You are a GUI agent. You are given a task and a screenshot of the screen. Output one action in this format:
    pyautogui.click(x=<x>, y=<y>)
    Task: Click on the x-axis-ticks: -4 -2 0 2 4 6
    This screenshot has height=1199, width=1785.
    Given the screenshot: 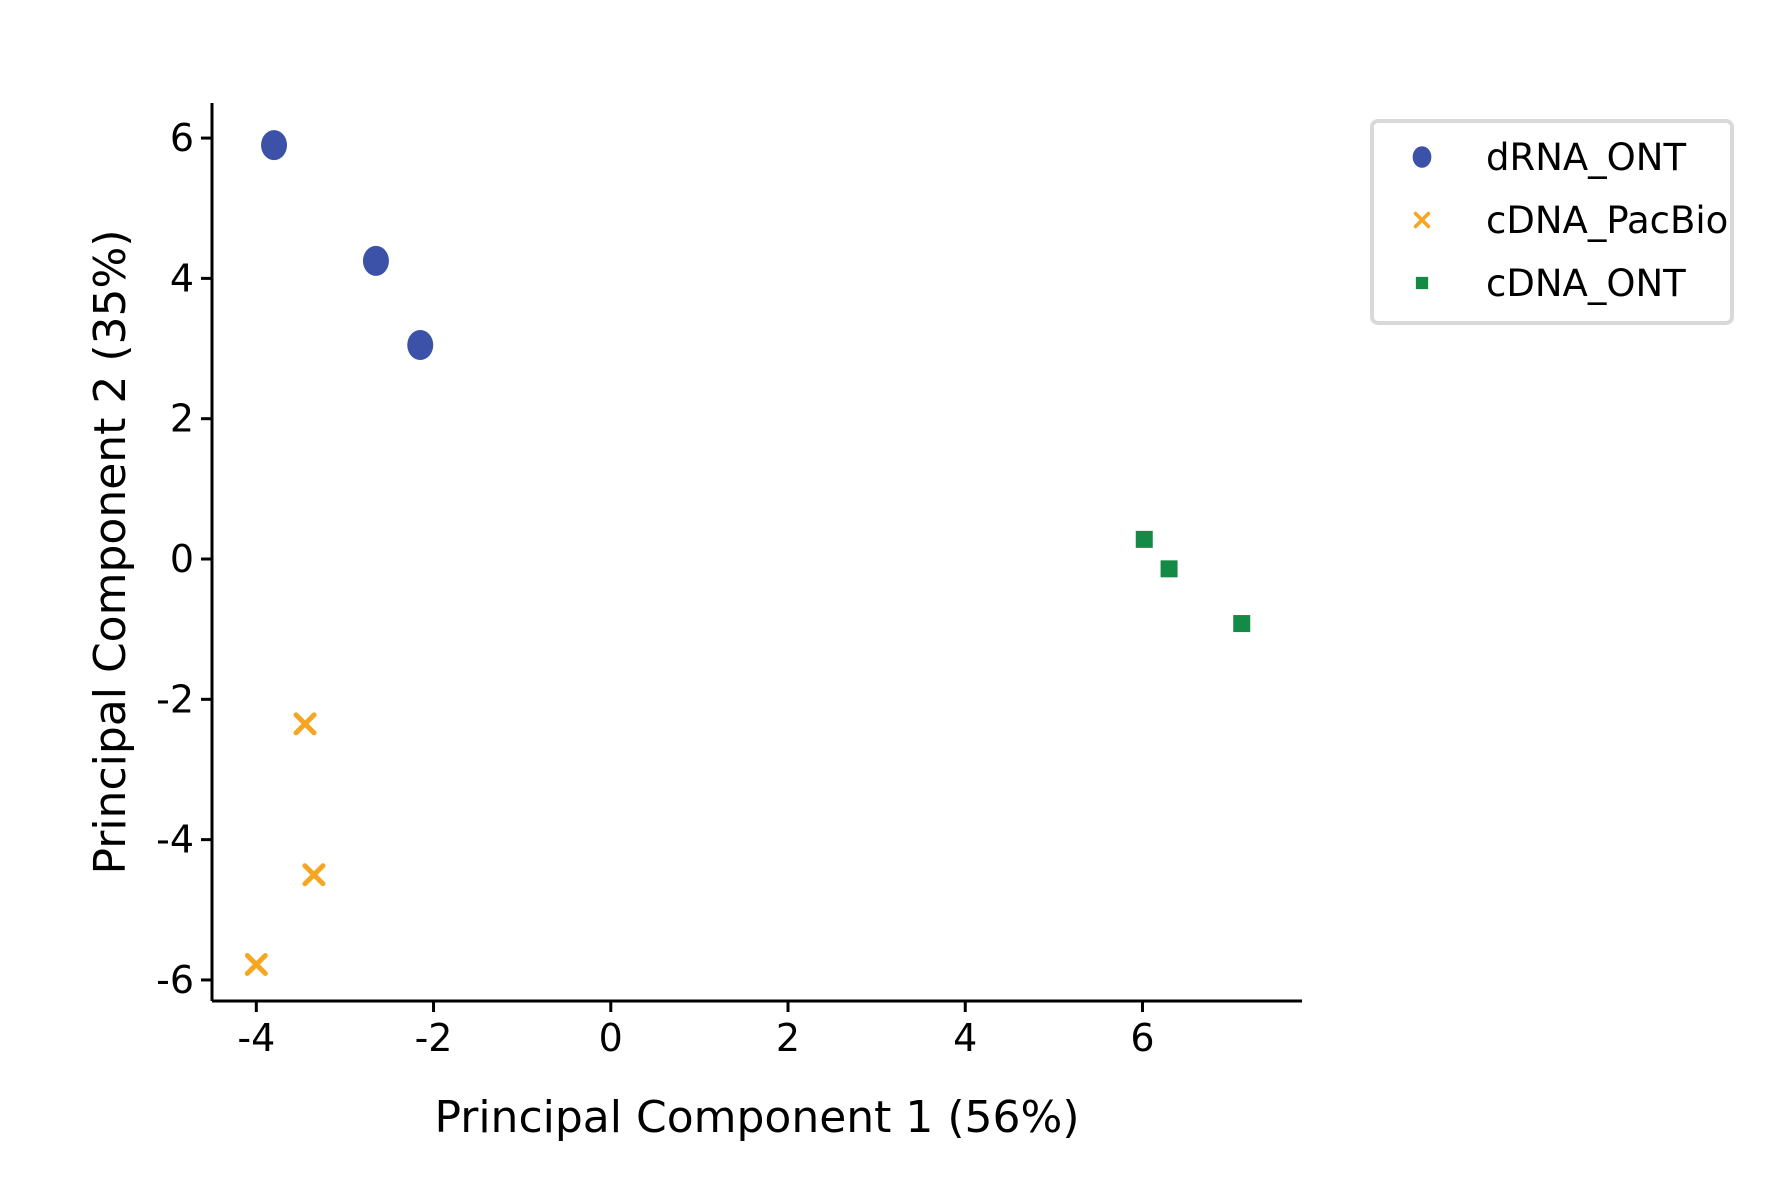 What is the action you would take?
    pyautogui.click(x=696, y=1030)
    